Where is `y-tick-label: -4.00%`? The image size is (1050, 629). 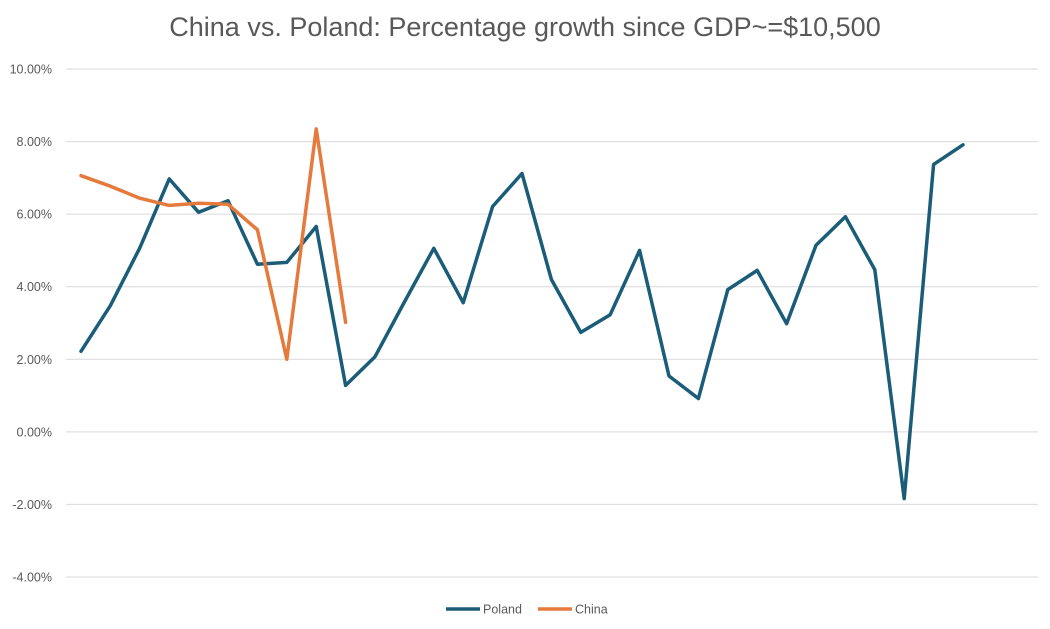
y-tick-label: -4.00% is located at coordinates (32, 578).